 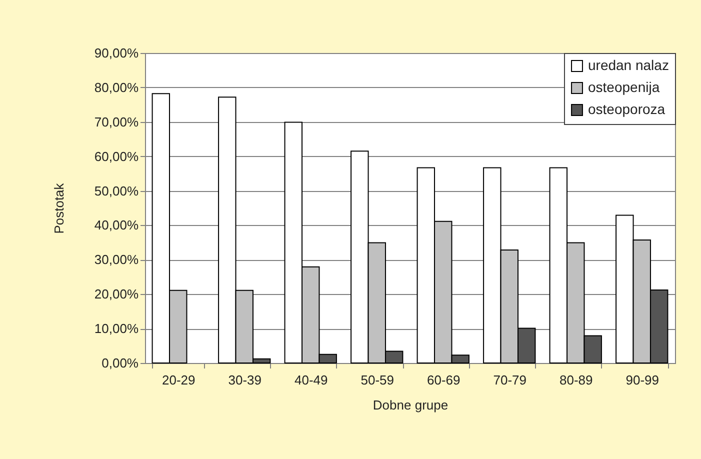 I want to click on y-tick-label: 10,00%, so click(x=116, y=328).